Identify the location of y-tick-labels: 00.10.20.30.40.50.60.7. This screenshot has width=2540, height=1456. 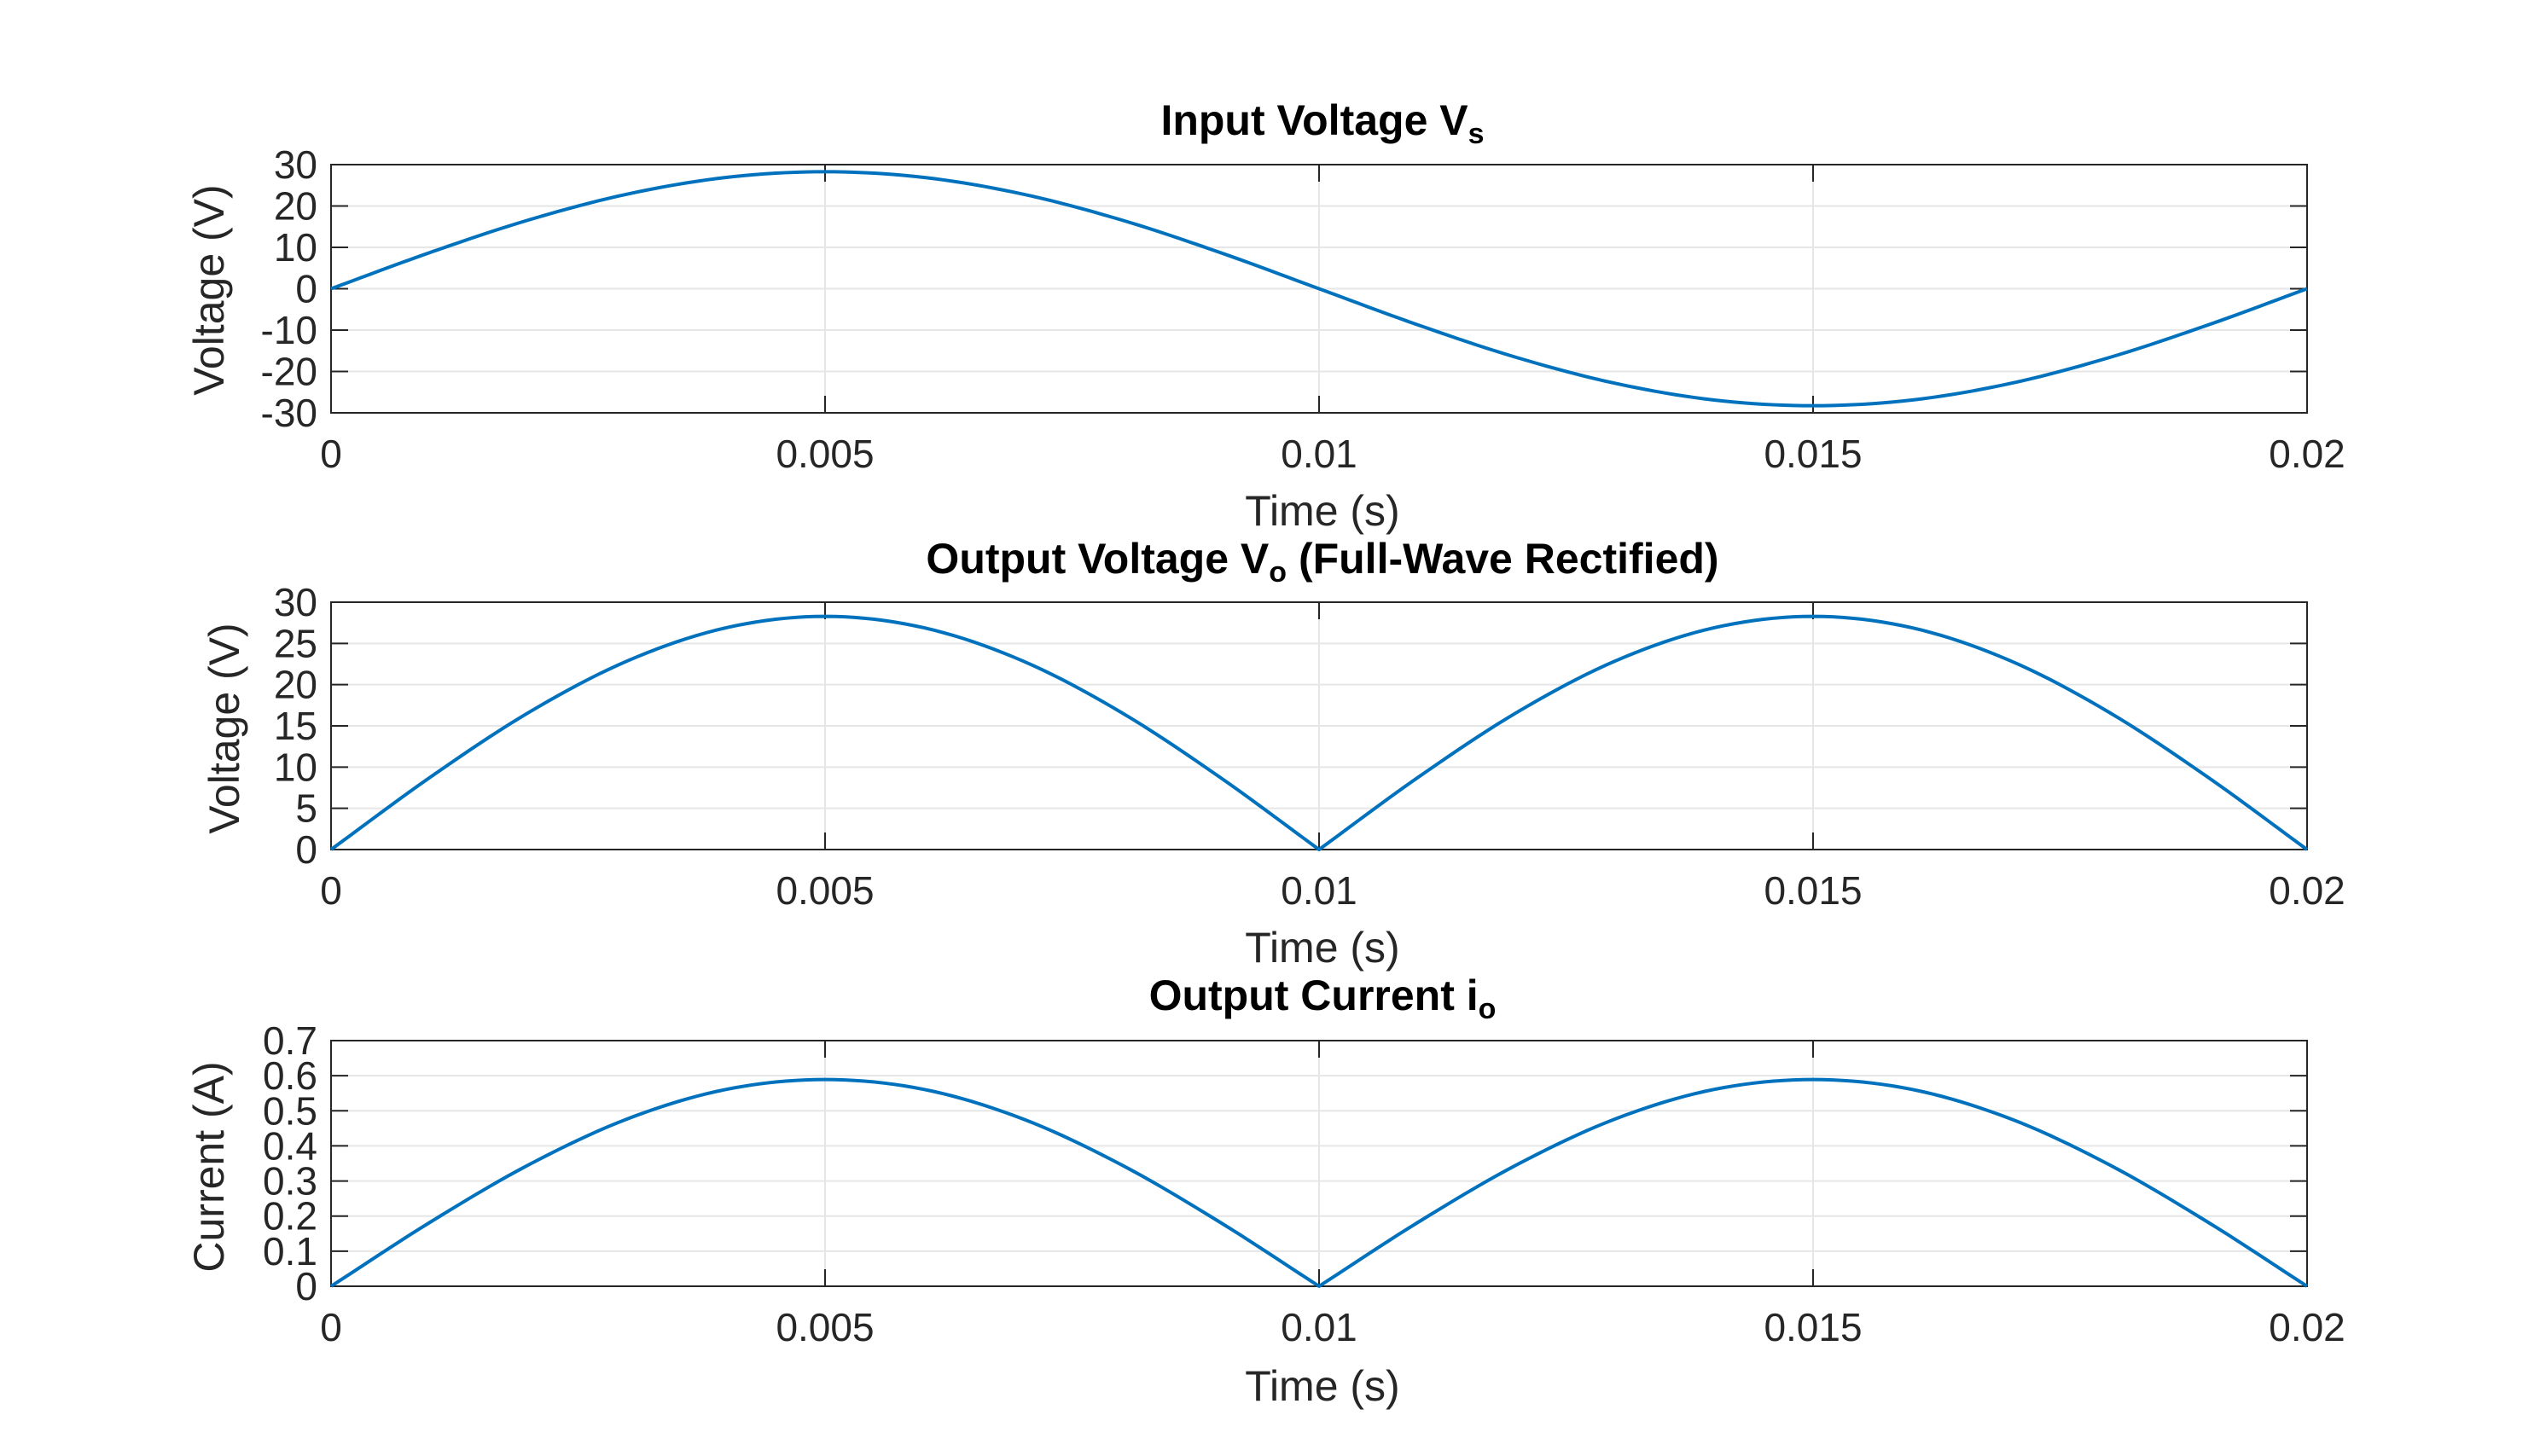
(290, 1163).